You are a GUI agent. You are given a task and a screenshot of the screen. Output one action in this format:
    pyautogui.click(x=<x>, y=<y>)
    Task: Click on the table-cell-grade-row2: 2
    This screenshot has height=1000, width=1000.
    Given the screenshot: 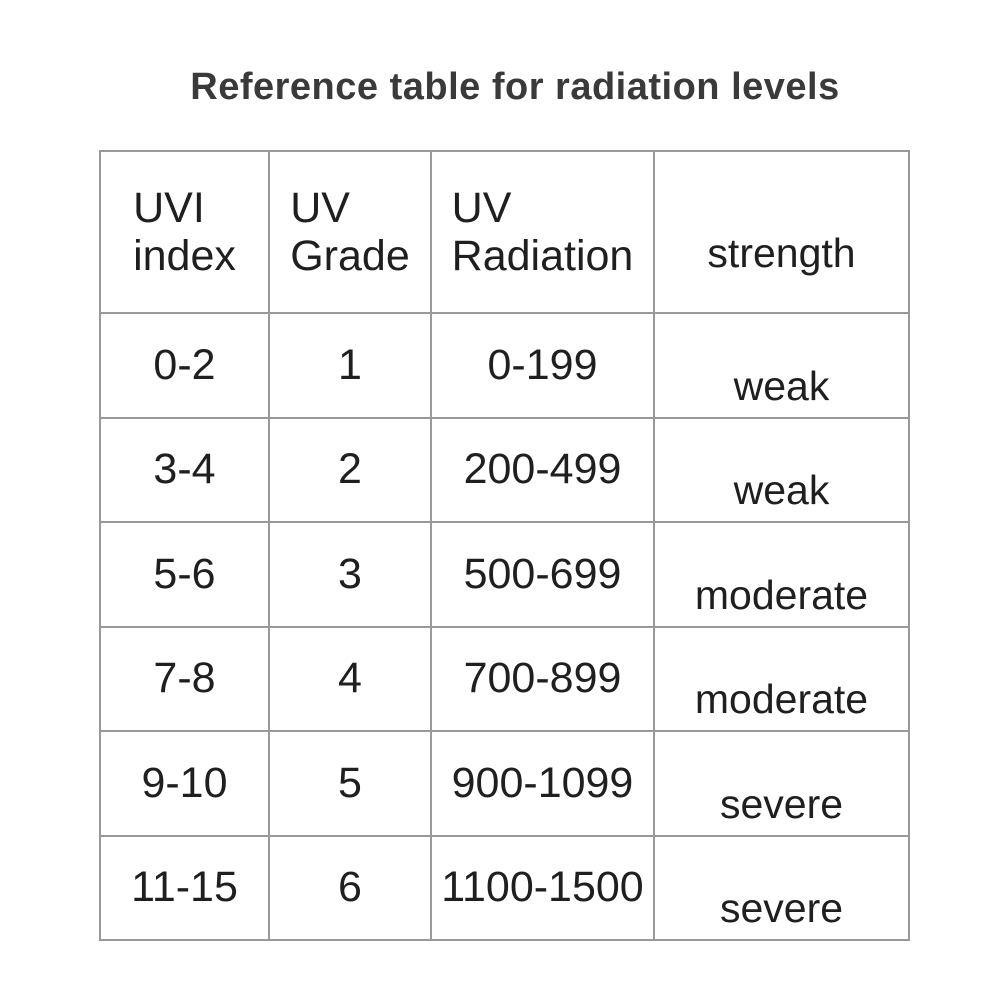 What is the action you would take?
    pyautogui.click(x=351, y=470)
    